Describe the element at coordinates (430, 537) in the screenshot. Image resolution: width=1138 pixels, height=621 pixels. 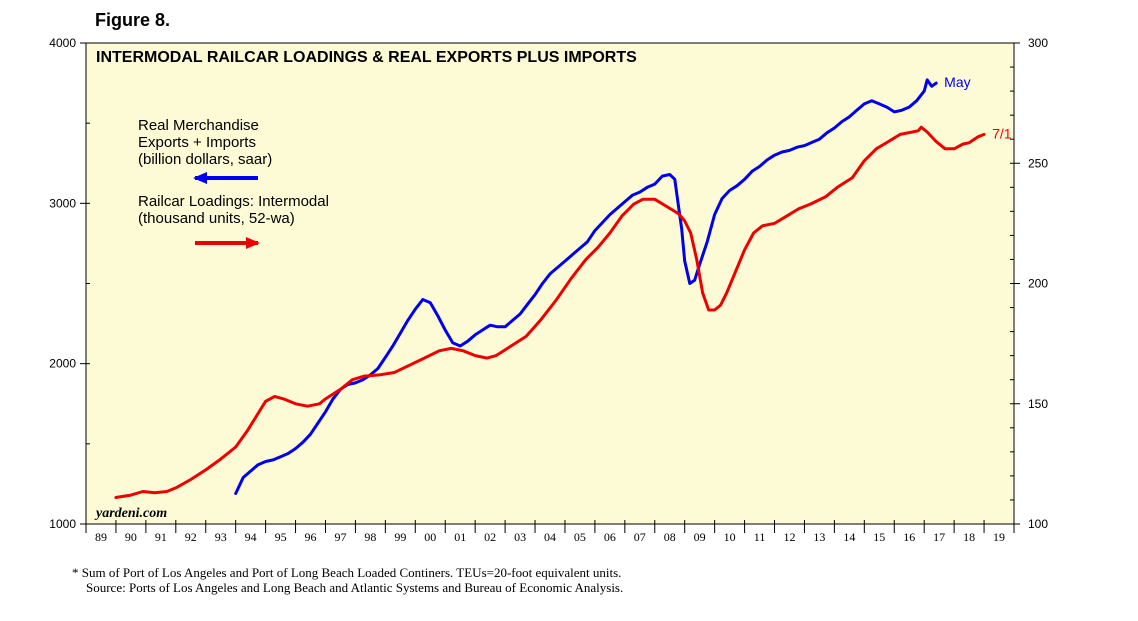
I see `x-tick-label: 00` at that location.